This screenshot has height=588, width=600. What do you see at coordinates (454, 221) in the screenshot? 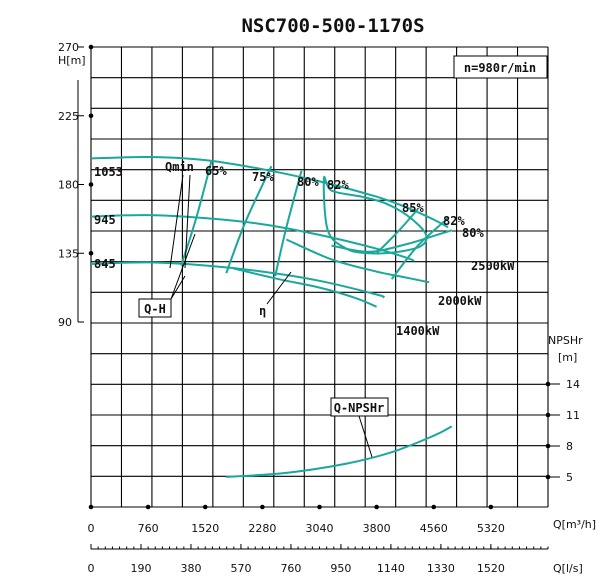
I see `efficiency-label-82-right: 82%` at bounding box center [454, 221].